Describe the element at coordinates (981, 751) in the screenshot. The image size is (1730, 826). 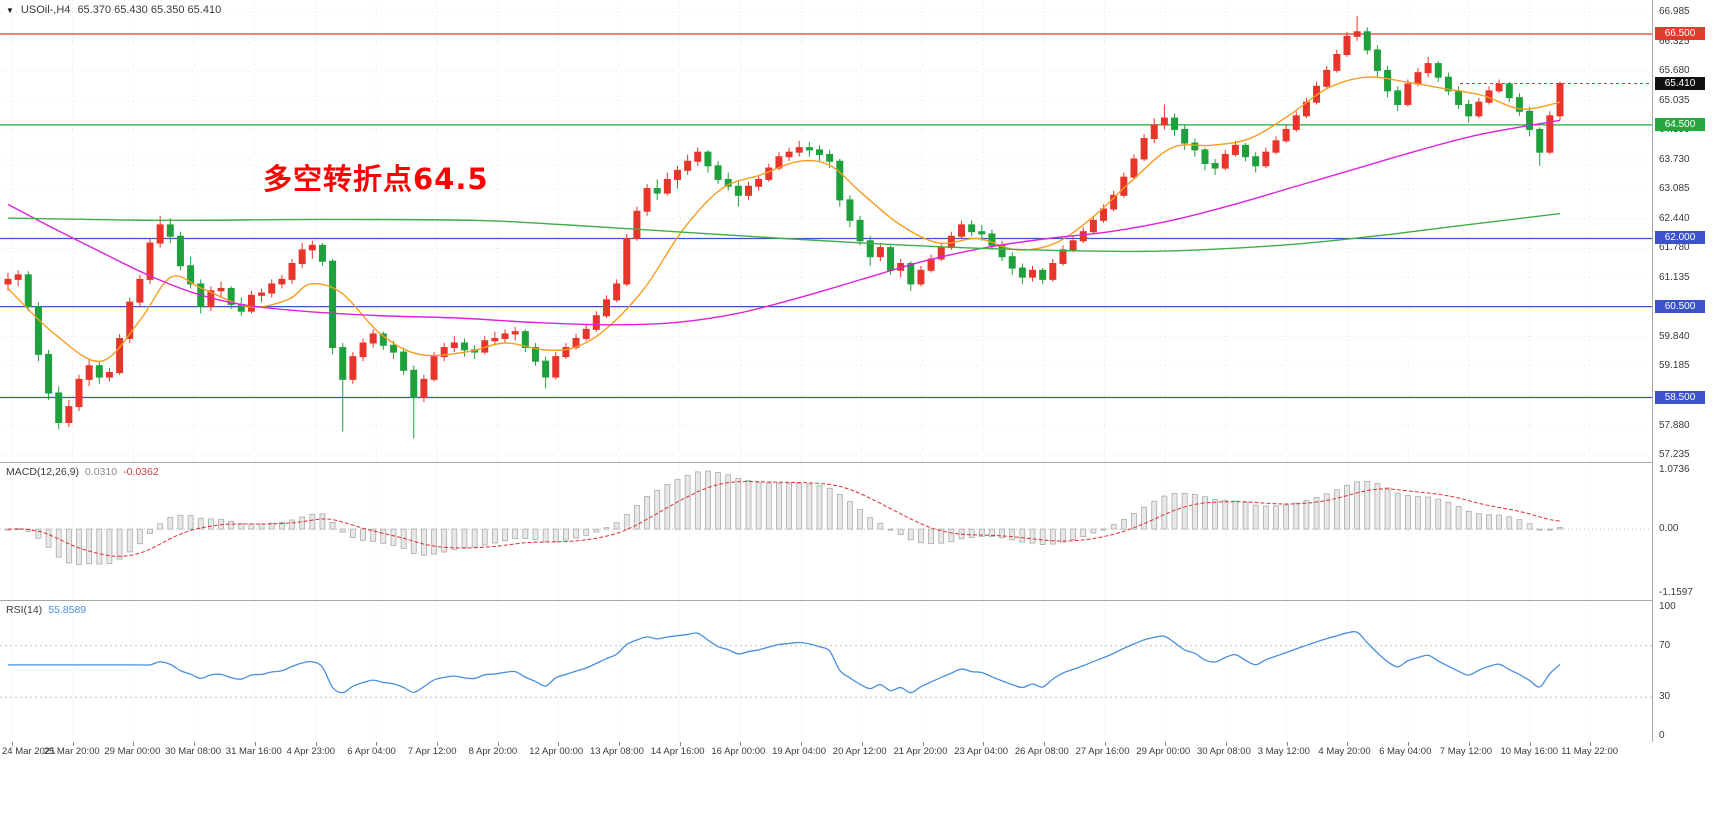
I see `time-label: 23 Apr 04:00` at that location.